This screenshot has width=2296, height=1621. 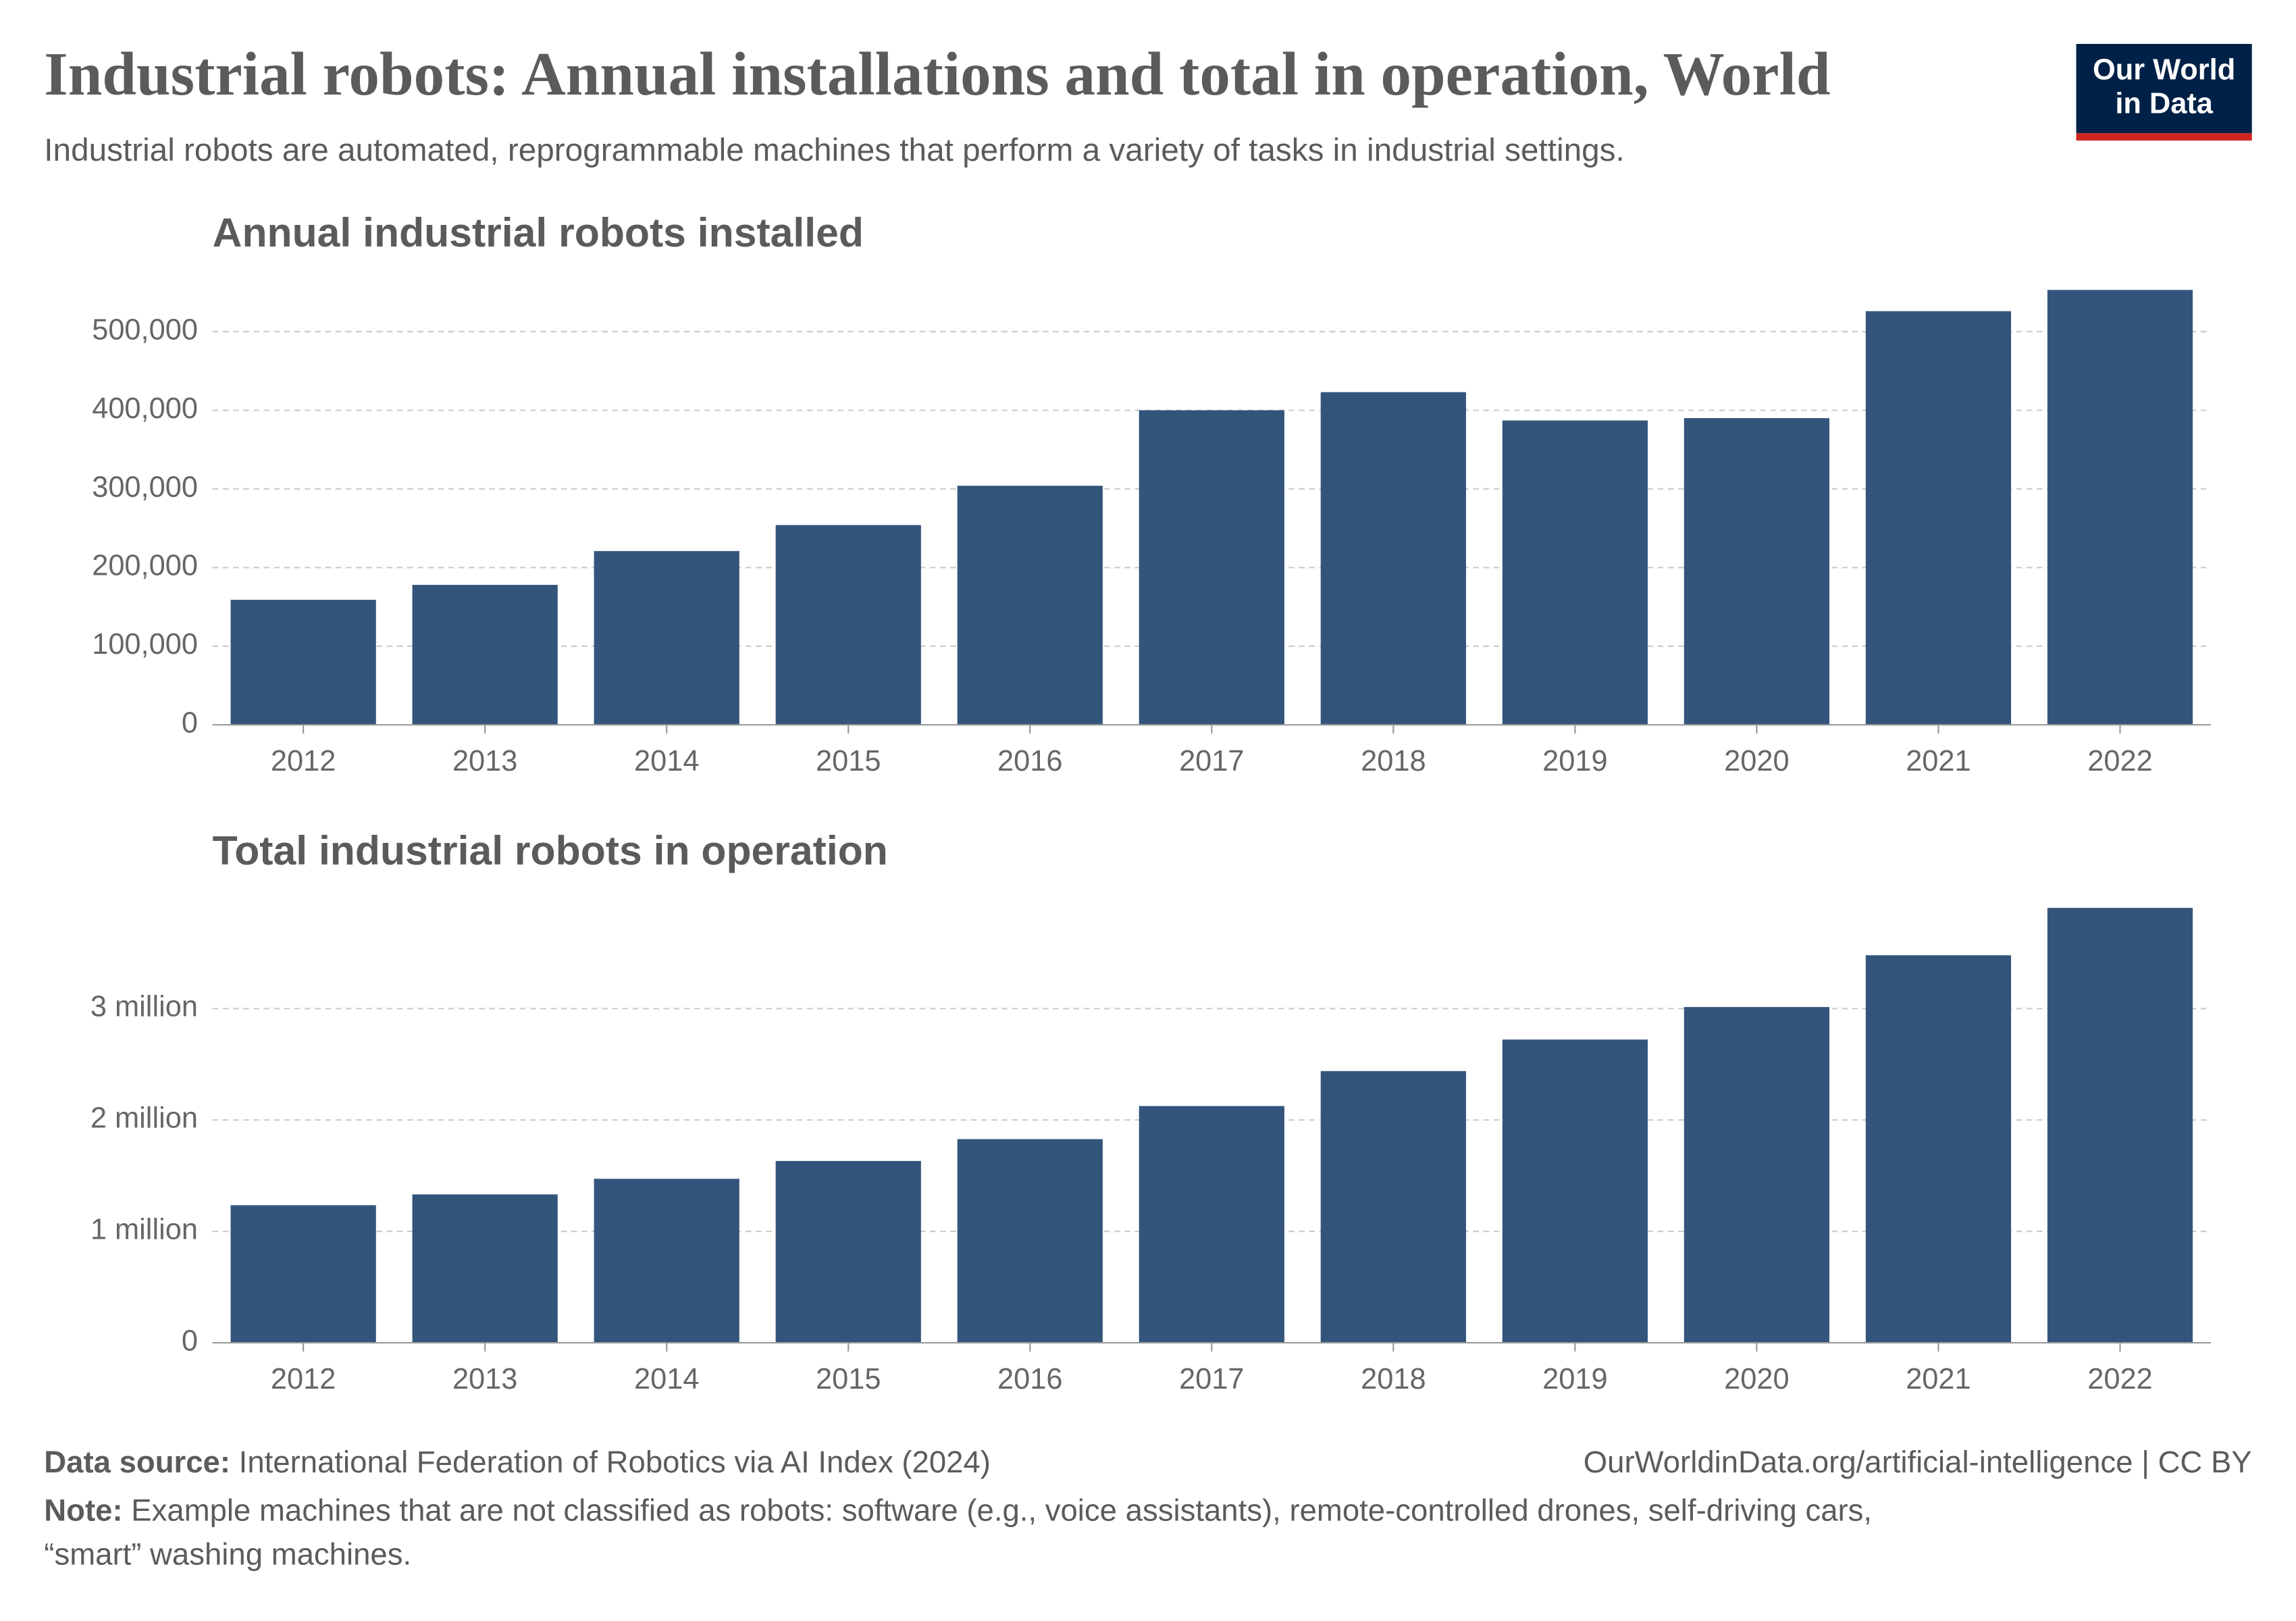 What do you see at coordinates (538, 232) in the screenshot?
I see `chart-title: Annual industrial robots installed` at bounding box center [538, 232].